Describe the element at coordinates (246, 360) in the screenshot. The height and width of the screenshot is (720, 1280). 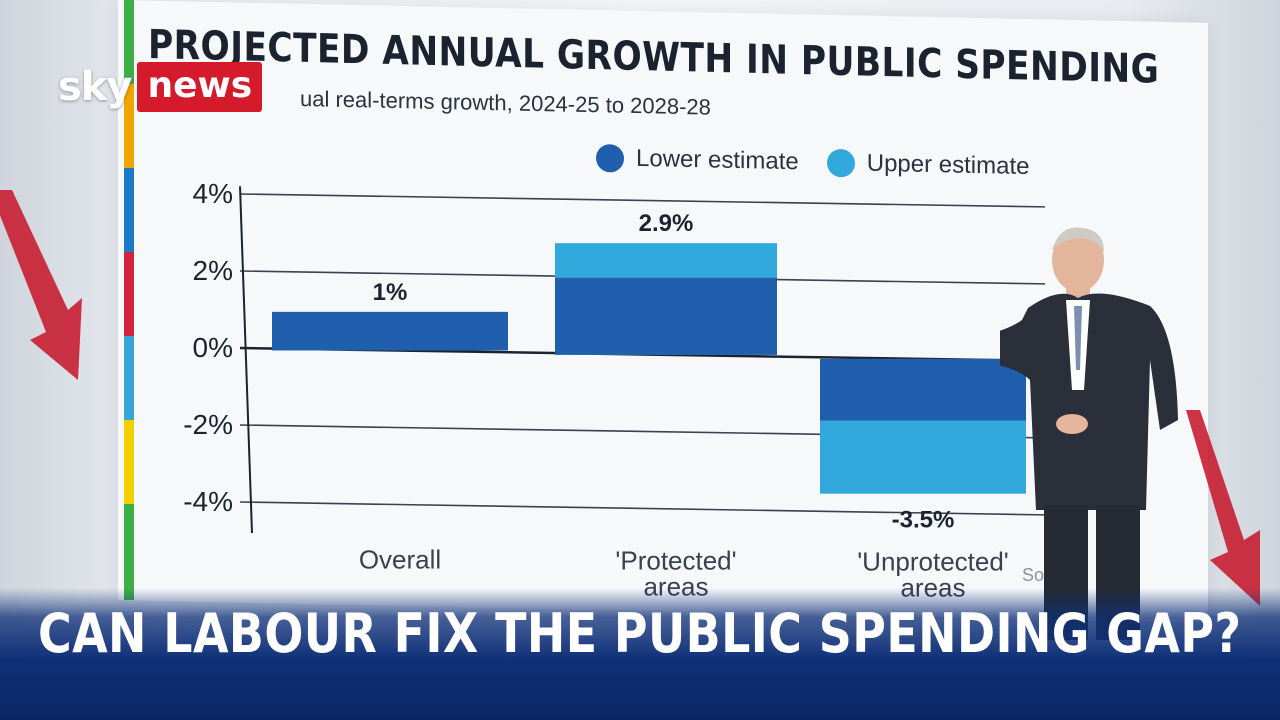
I see `y-axis-line` at that location.